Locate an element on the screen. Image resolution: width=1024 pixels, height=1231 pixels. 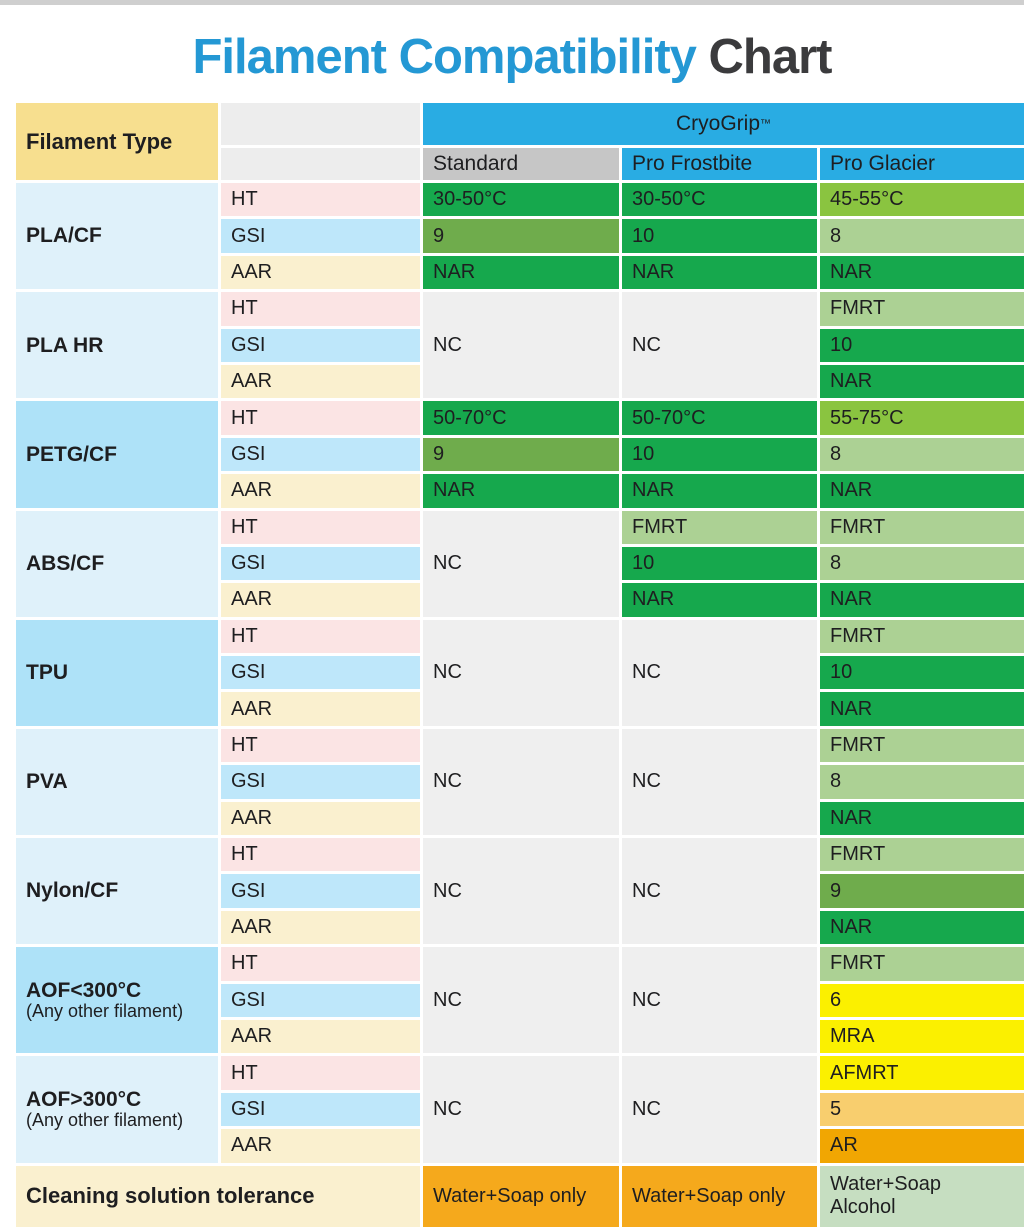
filament-name: ABS/CF is located at coordinates (65, 563).